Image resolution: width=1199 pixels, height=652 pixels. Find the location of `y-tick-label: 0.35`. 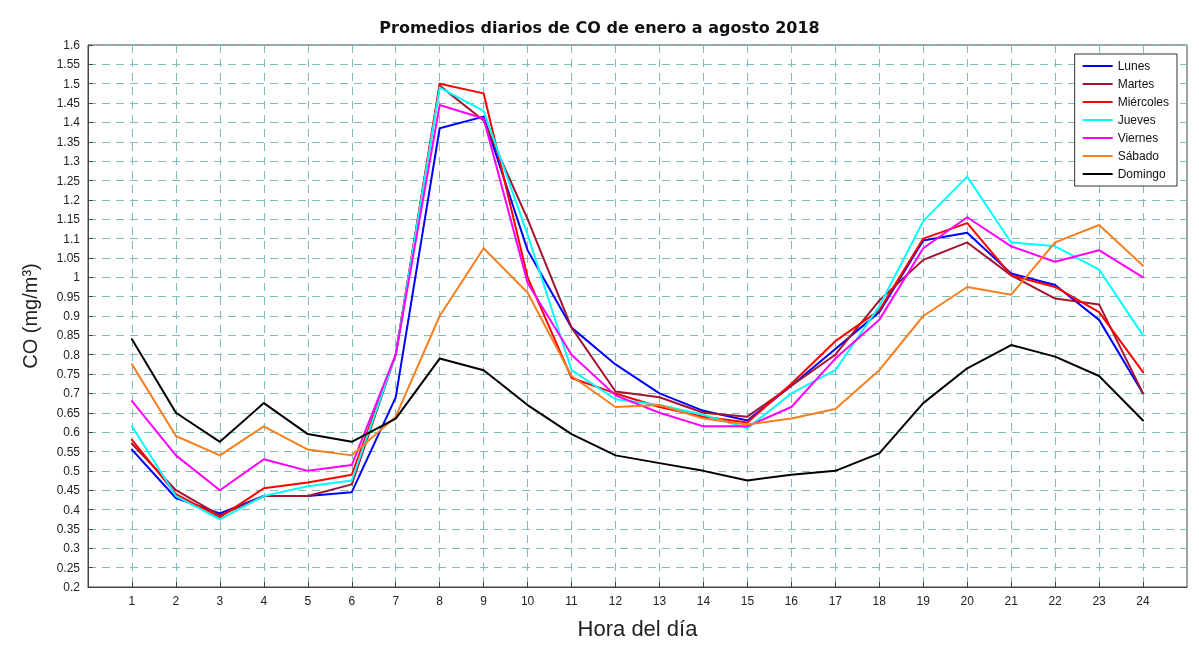

y-tick-label: 0.35 is located at coordinates (68, 528).